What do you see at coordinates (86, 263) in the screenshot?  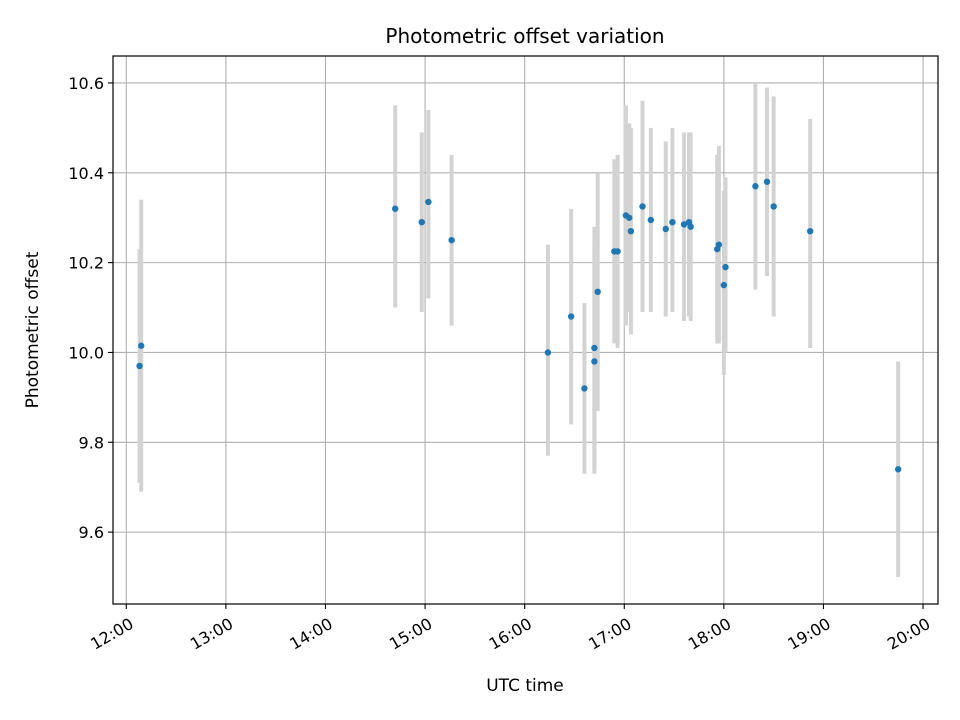 I see `y-tick-label: 10.2` at bounding box center [86, 263].